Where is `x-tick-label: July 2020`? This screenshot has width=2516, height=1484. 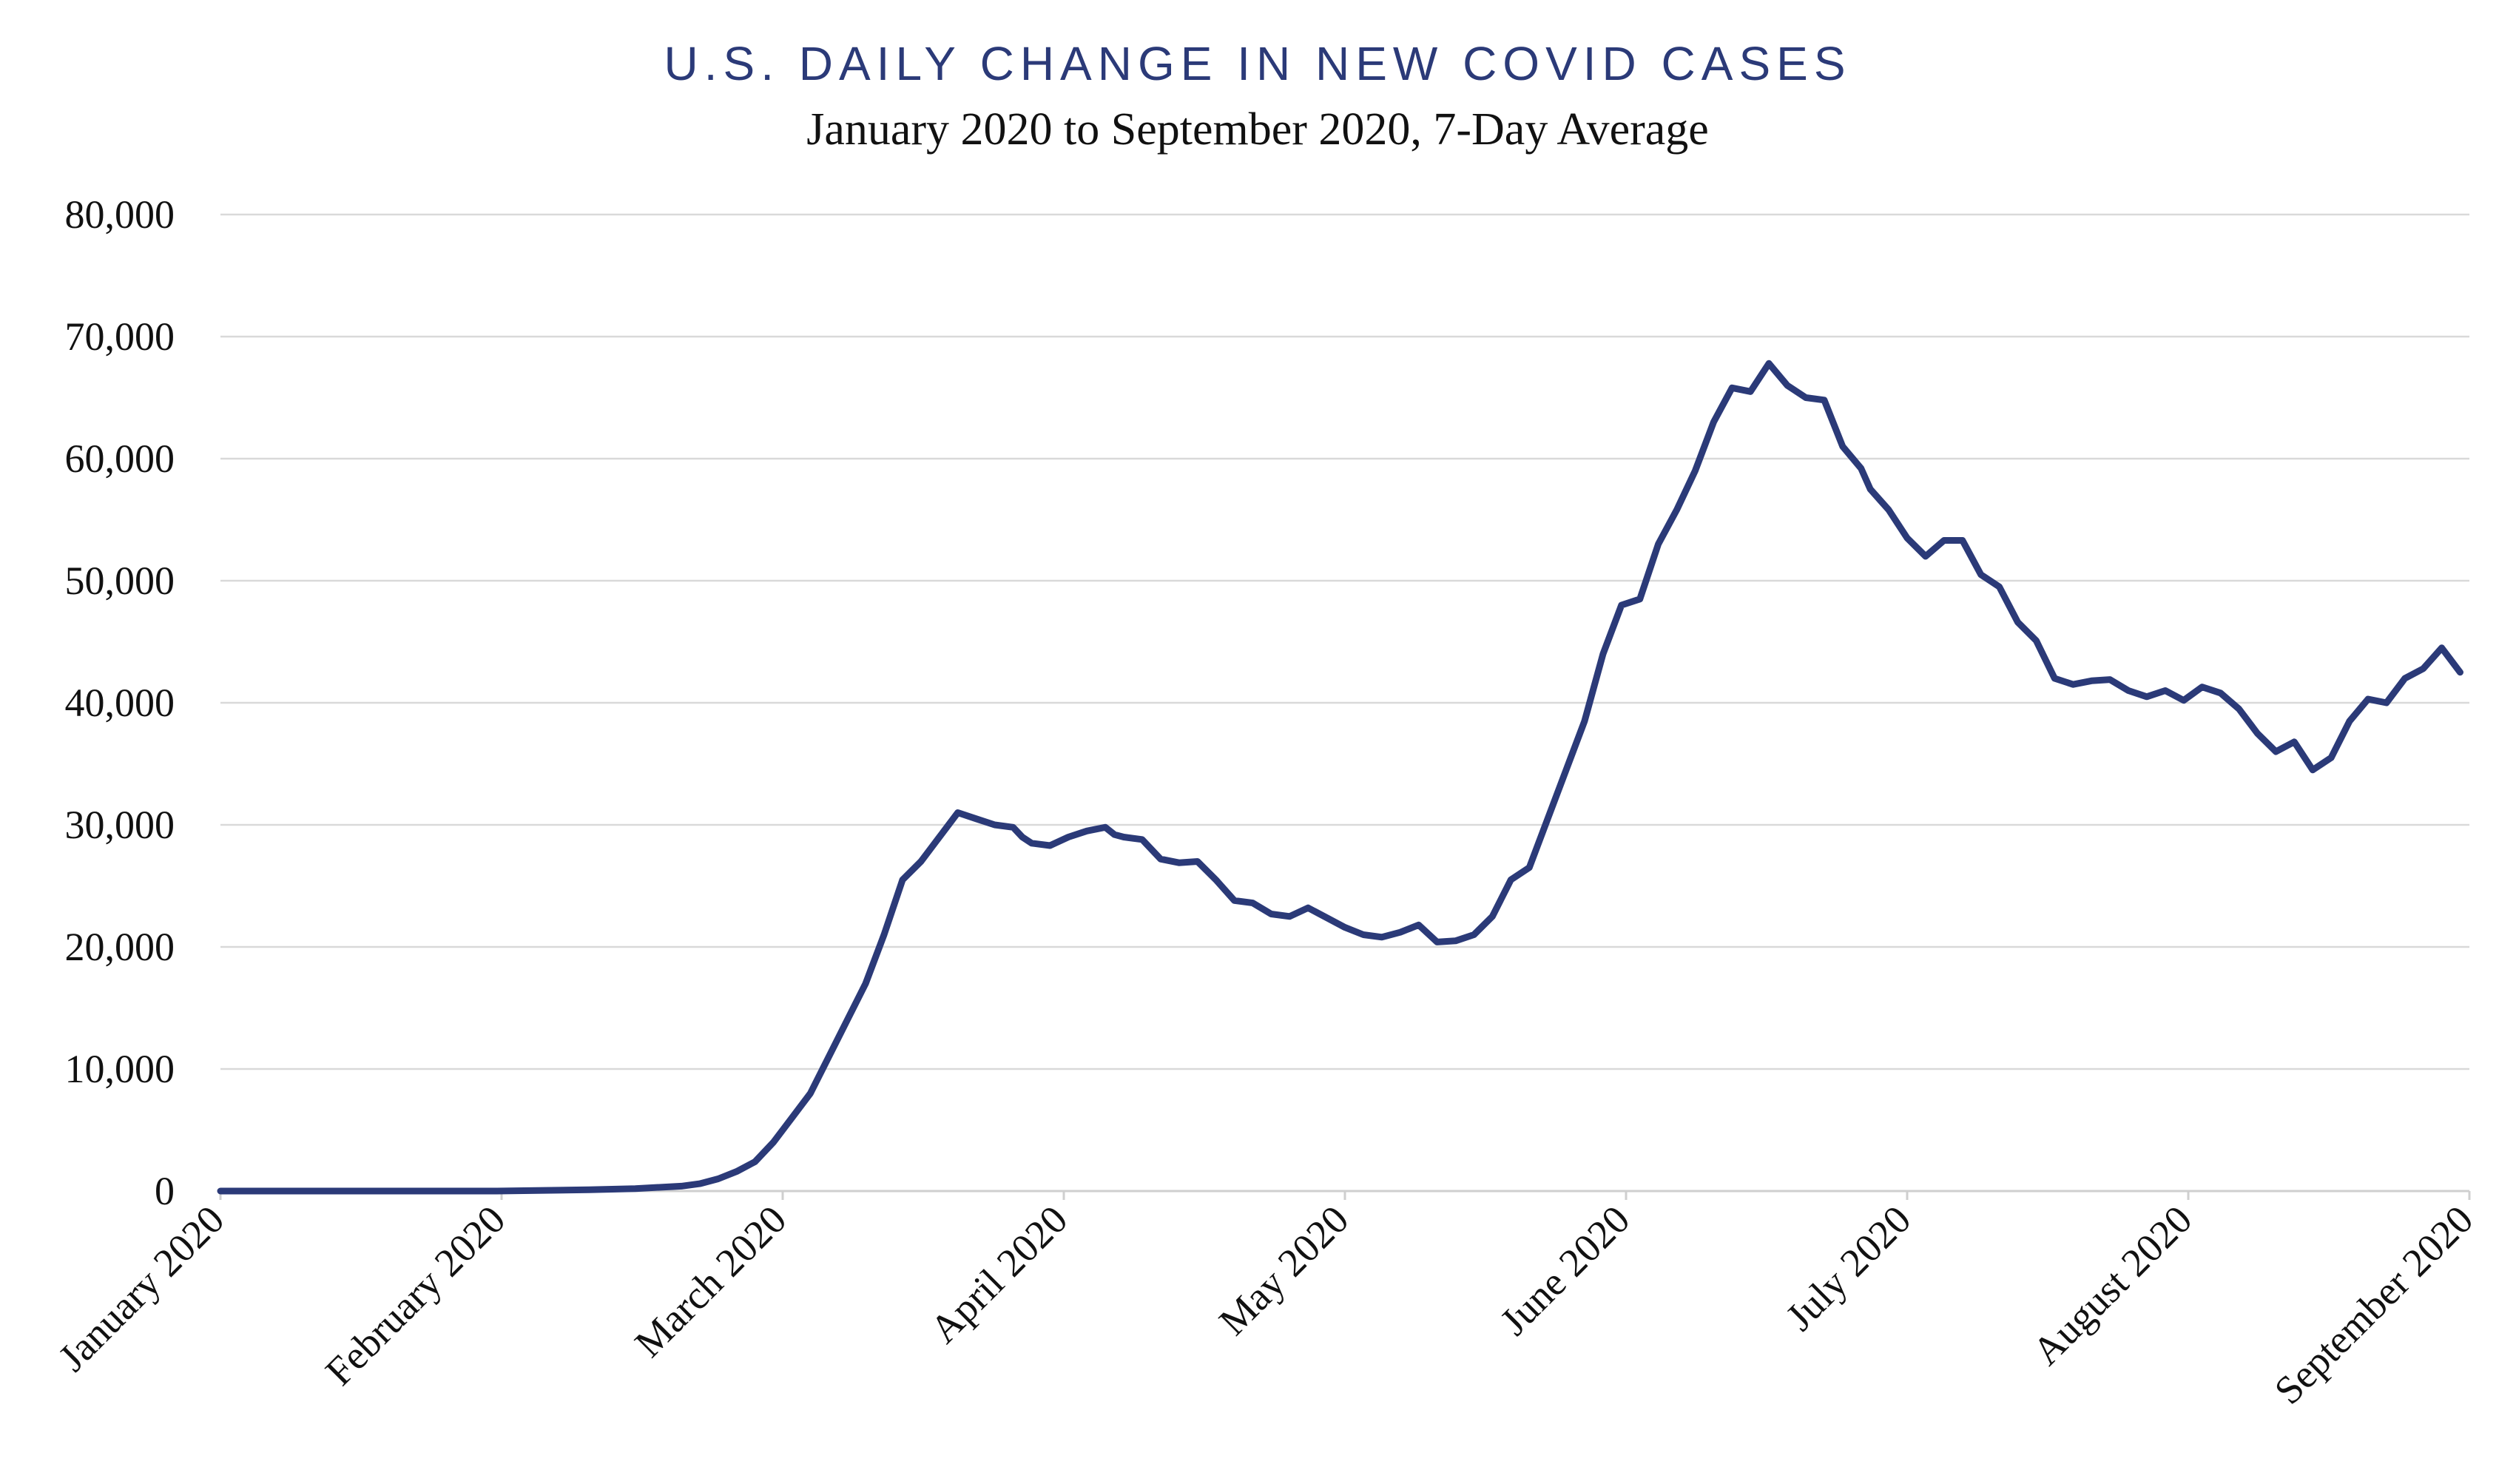
x-tick-label: July 2020 is located at coordinates (1848, 1268).